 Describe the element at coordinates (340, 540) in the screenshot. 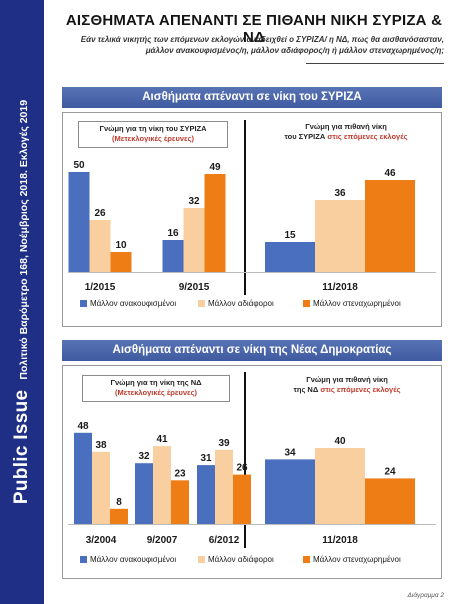

I see `nd-category-label-3: 11/2018` at that location.